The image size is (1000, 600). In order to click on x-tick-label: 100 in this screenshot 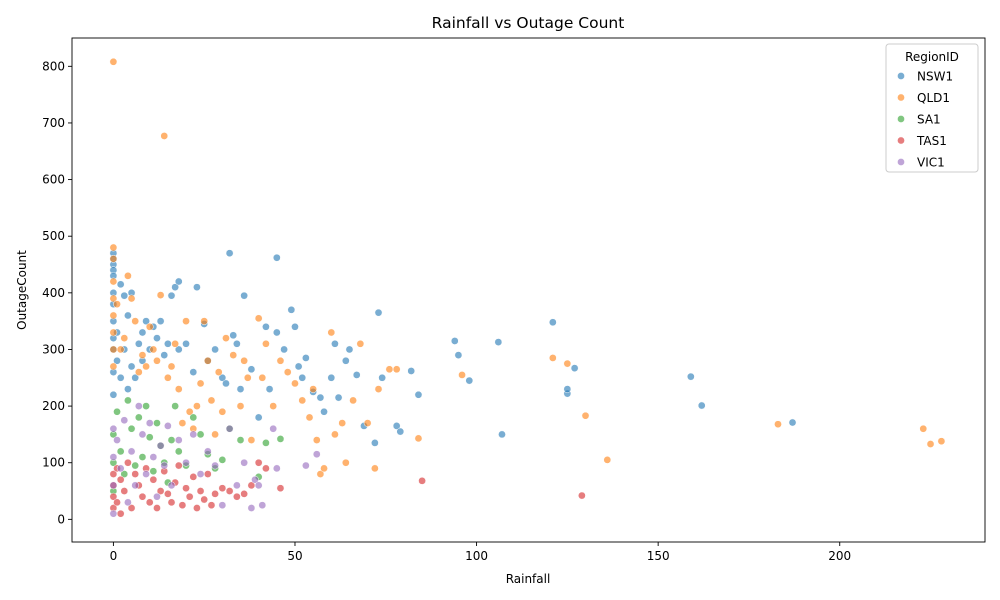, I will do `click(476, 556)`.